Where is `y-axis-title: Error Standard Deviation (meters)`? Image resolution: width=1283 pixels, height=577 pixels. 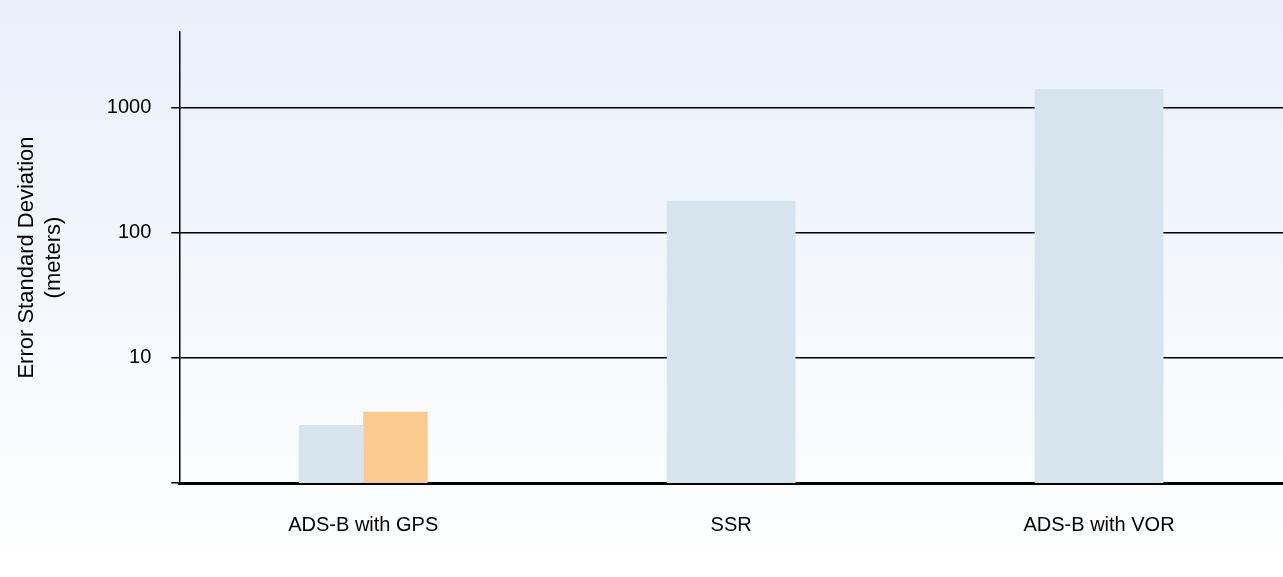
y-axis-title: Error Standard Deviation (meters) is located at coordinates (39, 257).